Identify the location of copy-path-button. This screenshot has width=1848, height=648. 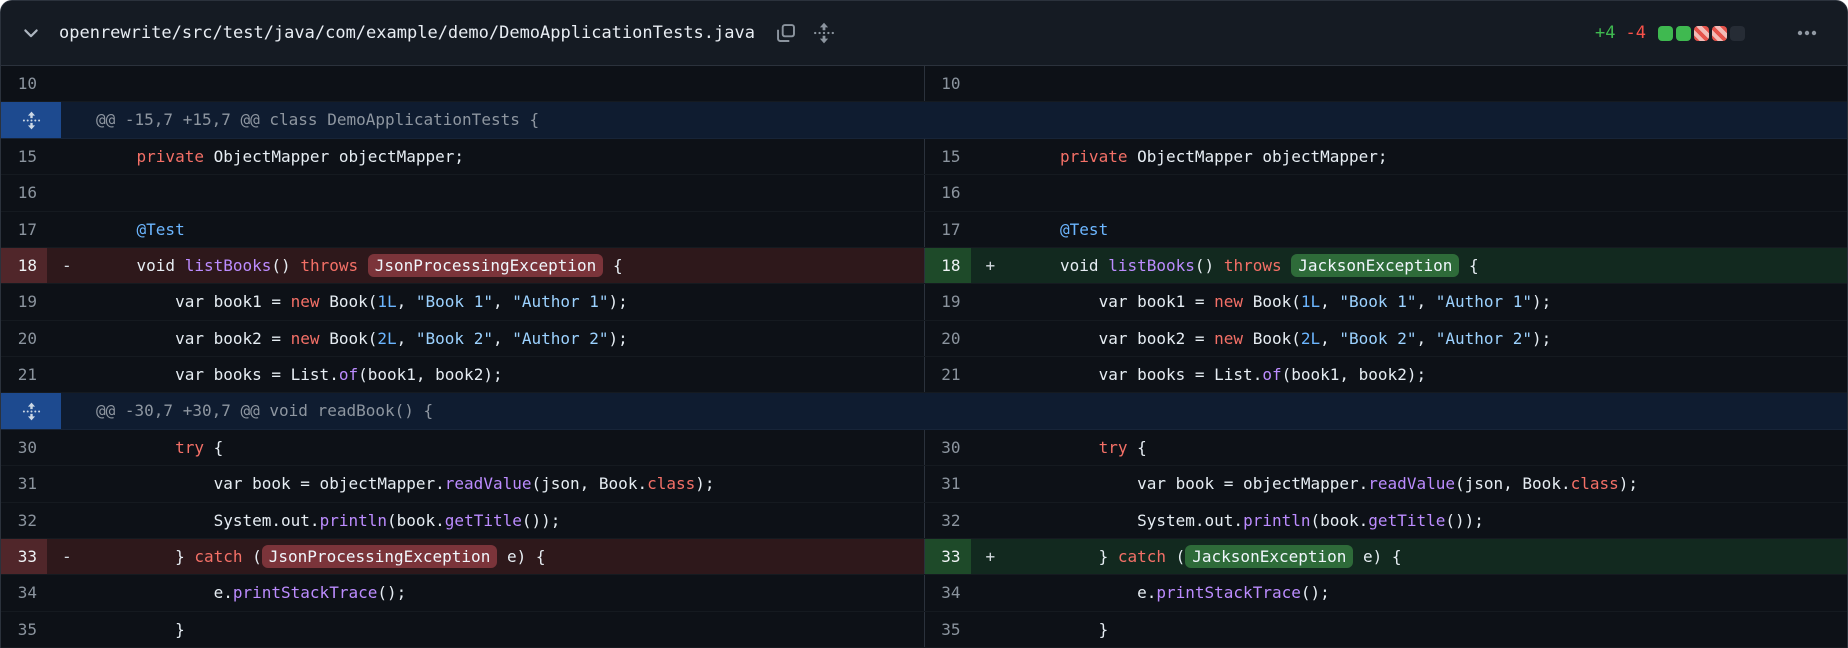
(786, 33).